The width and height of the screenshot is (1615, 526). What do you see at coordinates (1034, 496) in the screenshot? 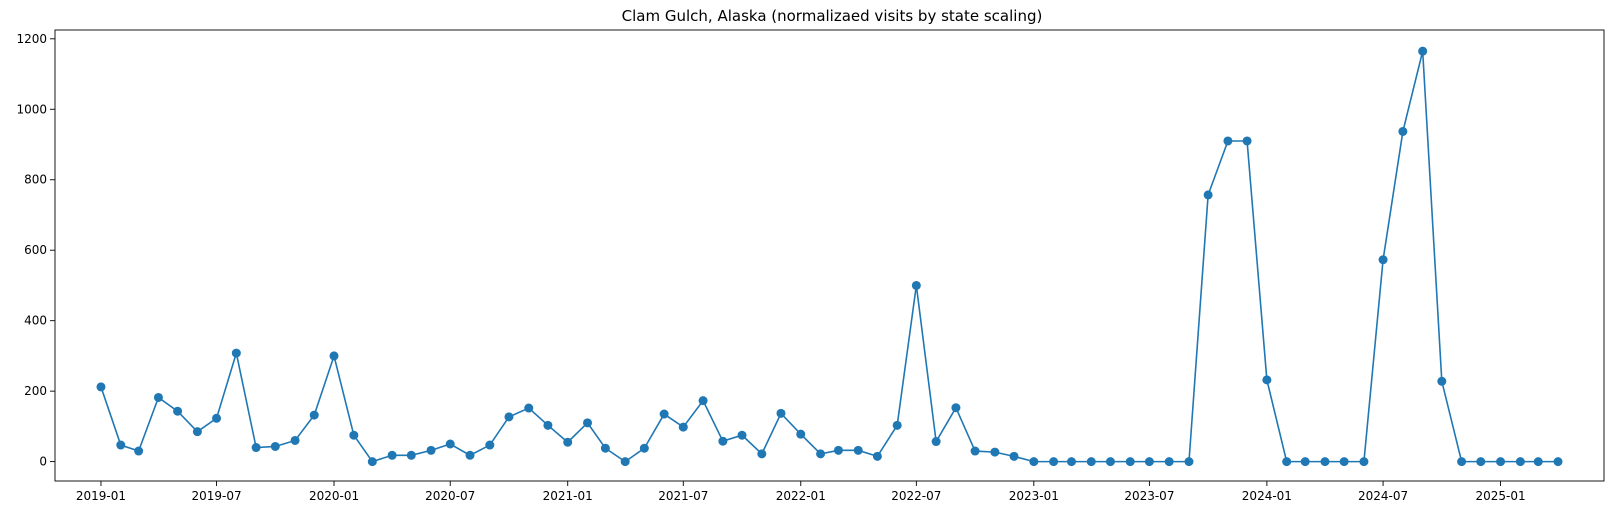
I see `x-tick-label: 2023-01` at bounding box center [1034, 496].